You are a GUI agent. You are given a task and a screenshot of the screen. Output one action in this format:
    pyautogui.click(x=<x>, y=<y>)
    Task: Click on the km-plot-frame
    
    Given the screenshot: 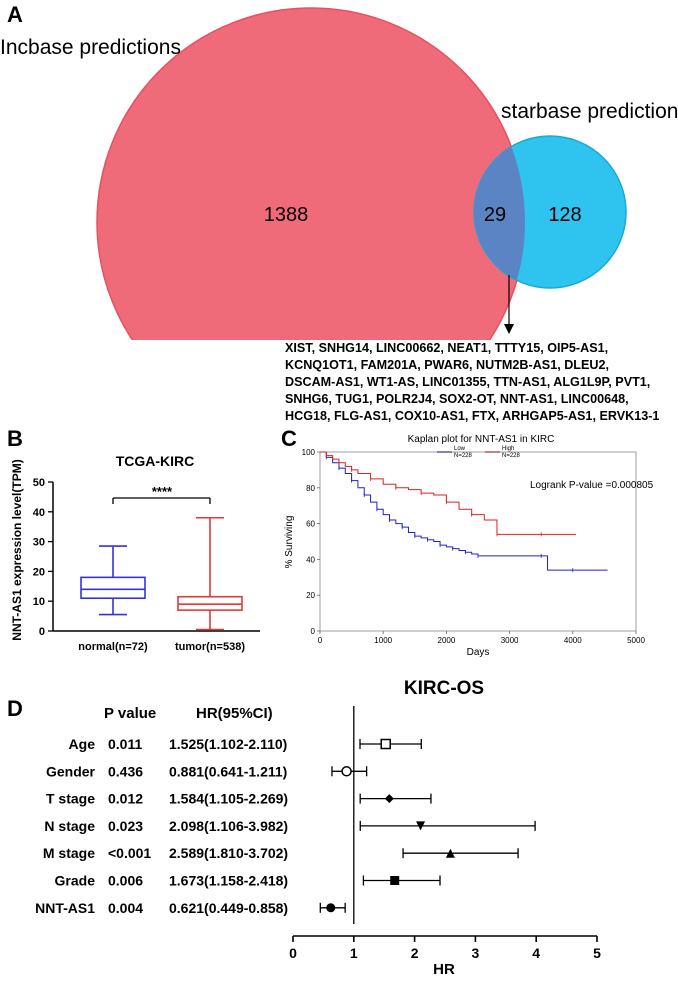 What is the action you would take?
    pyautogui.click(x=478, y=541)
    